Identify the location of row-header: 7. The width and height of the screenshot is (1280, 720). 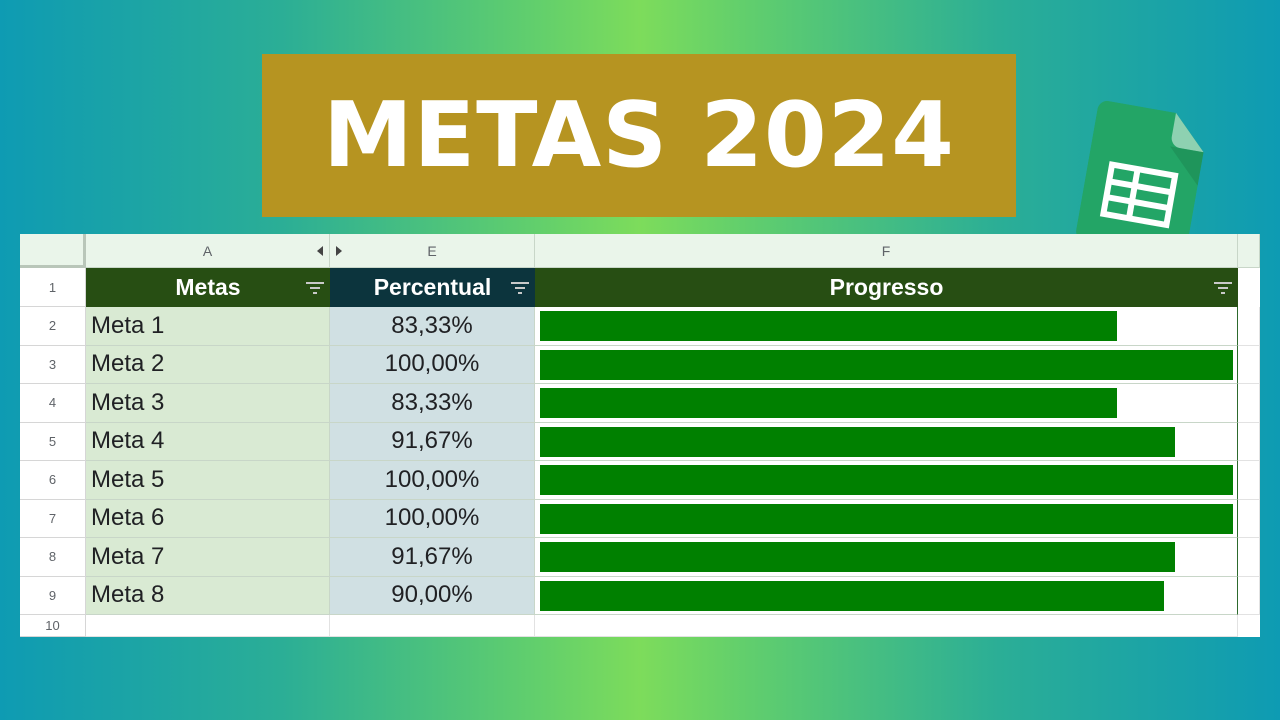
(53, 518).